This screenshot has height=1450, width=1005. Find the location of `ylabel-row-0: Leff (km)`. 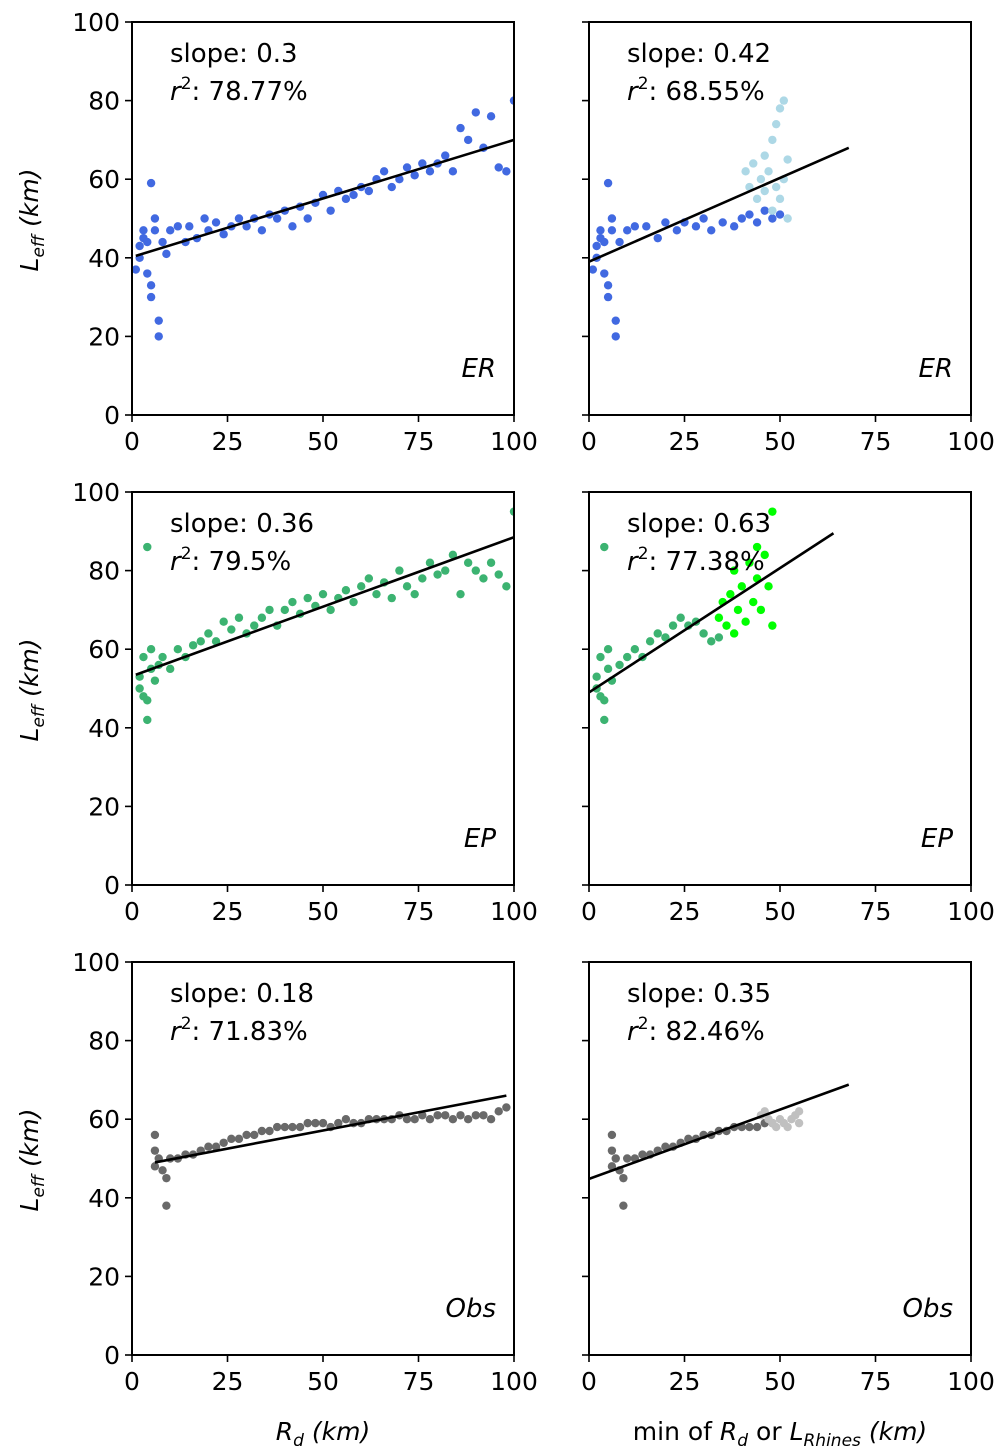

ylabel-row-0: Leff (km) is located at coordinates (32, 220).